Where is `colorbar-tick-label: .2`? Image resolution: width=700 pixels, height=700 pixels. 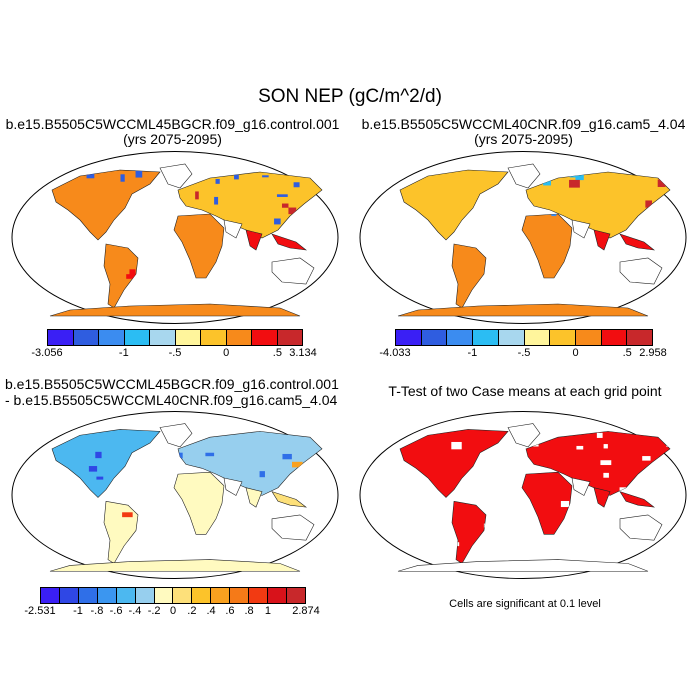 colorbar-tick-label: .2 is located at coordinates (192, 611).